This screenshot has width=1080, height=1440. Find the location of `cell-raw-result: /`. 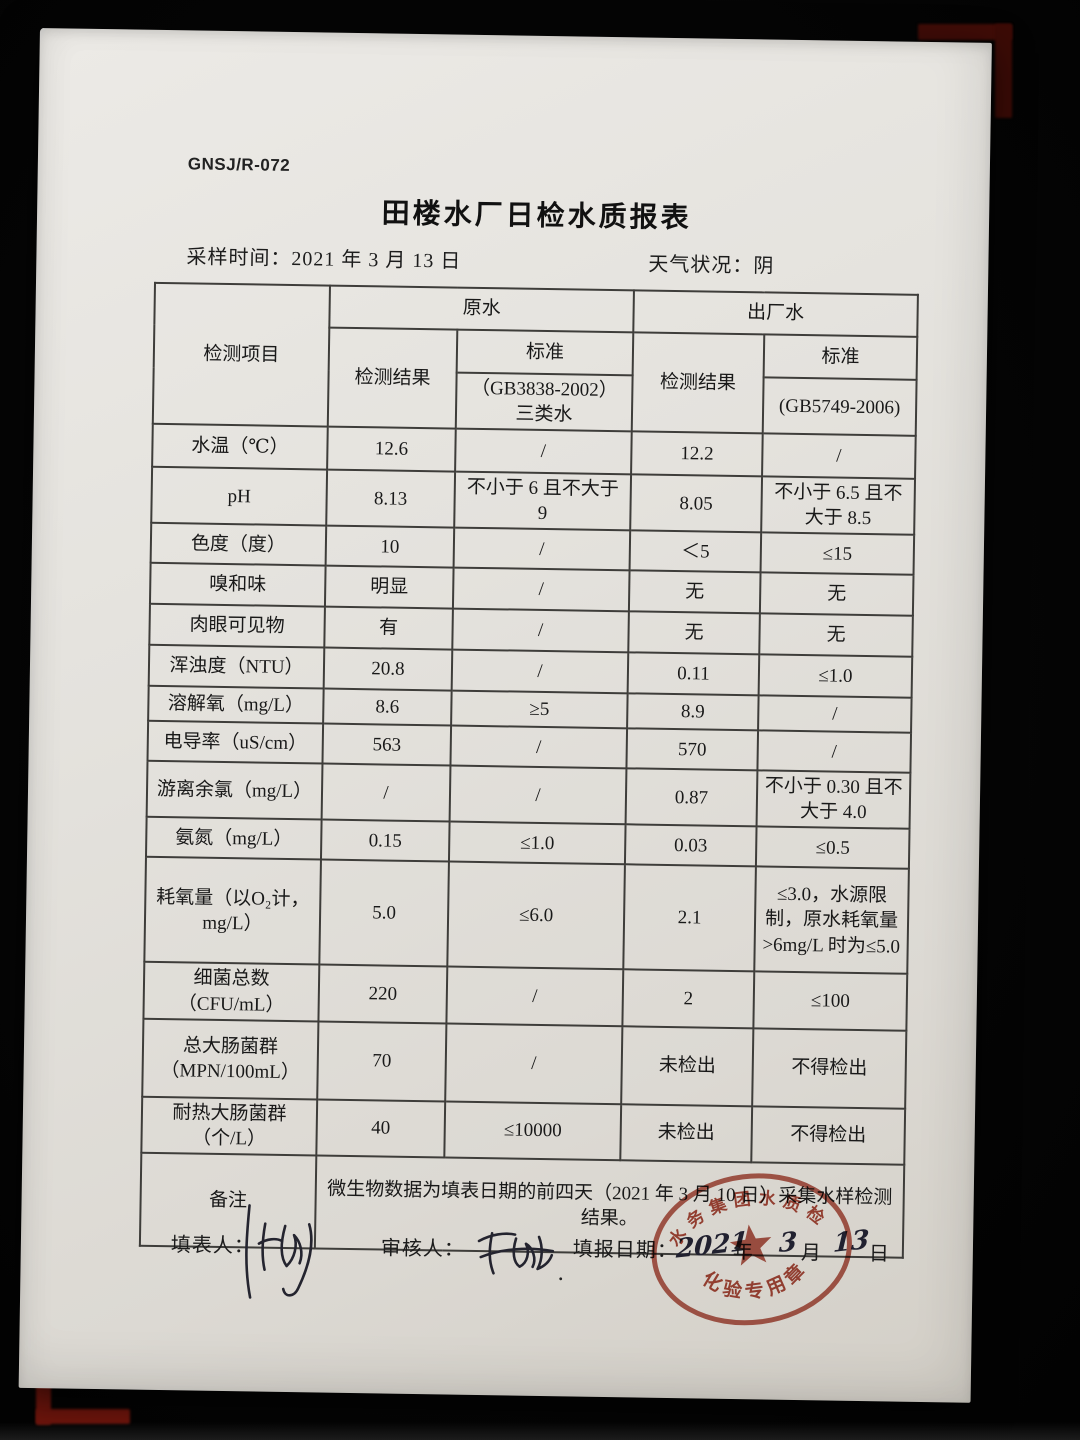

cell-raw-result: / is located at coordinates (386, 793).